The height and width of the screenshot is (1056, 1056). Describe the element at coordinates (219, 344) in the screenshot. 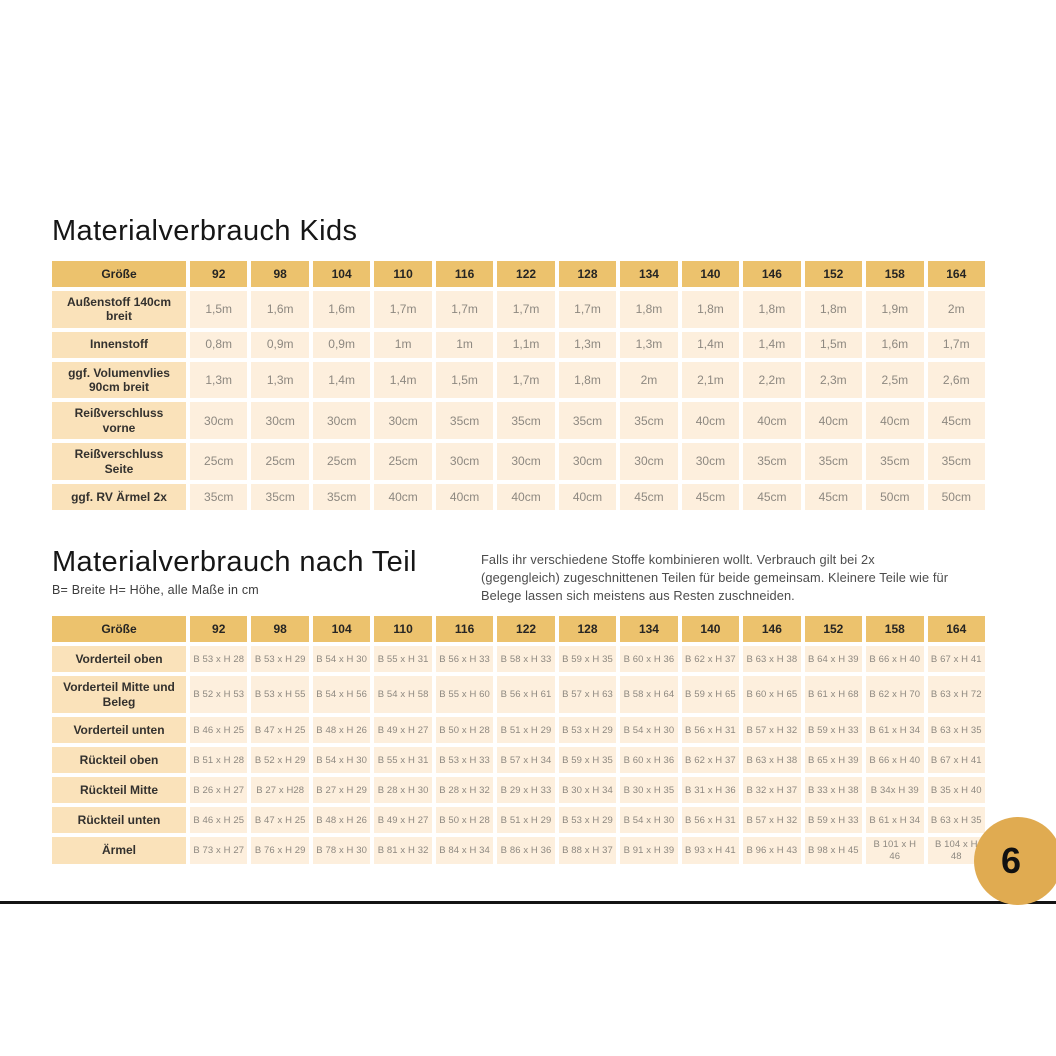

I see `table-cell-value: 0,8m` at that location.